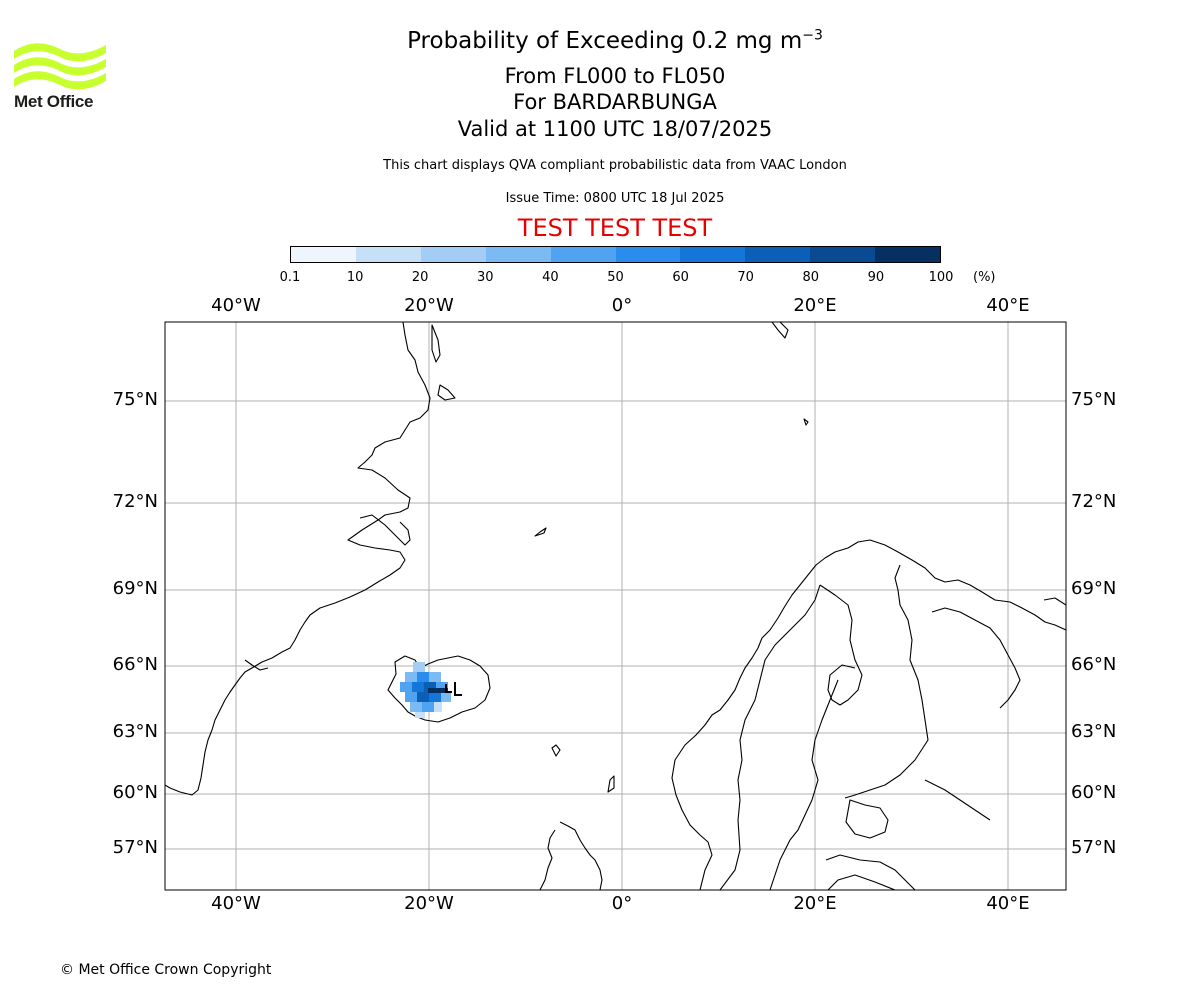 The width and height of the screenshot is (1200, 1000). Describe the element at coordinates (745, 277) in the screenshot. I see `colorbar-tick-label: 70` at that location.